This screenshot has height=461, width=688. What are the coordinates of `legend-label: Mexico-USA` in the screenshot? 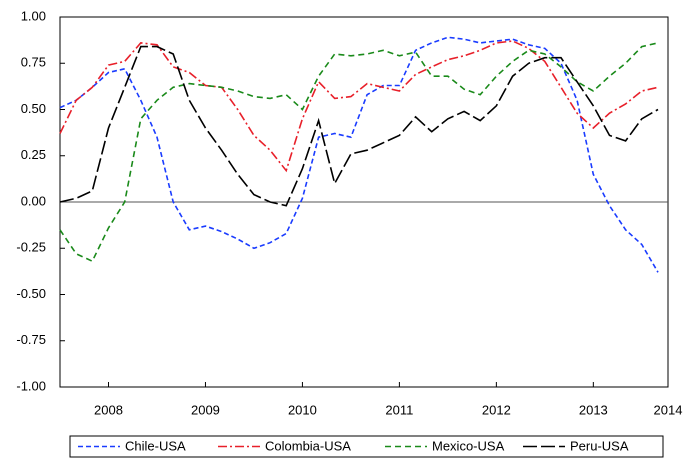 It's located at (468, 445).